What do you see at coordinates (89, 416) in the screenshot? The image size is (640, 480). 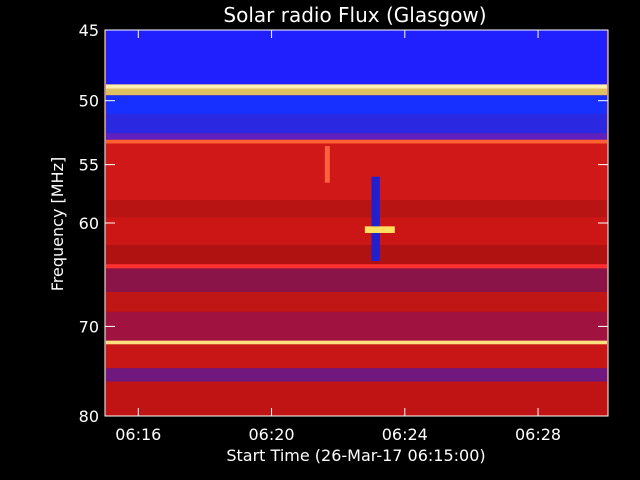 I see `y-tick-label: 80` at bounding box center [89, 416].